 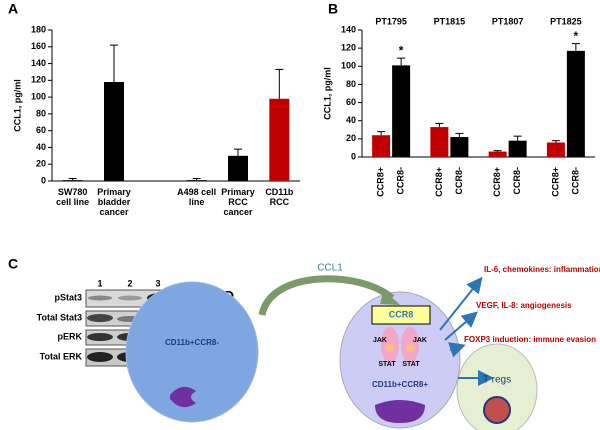 I want to click on label-line: A498 cell, so click(x=196, y=192).